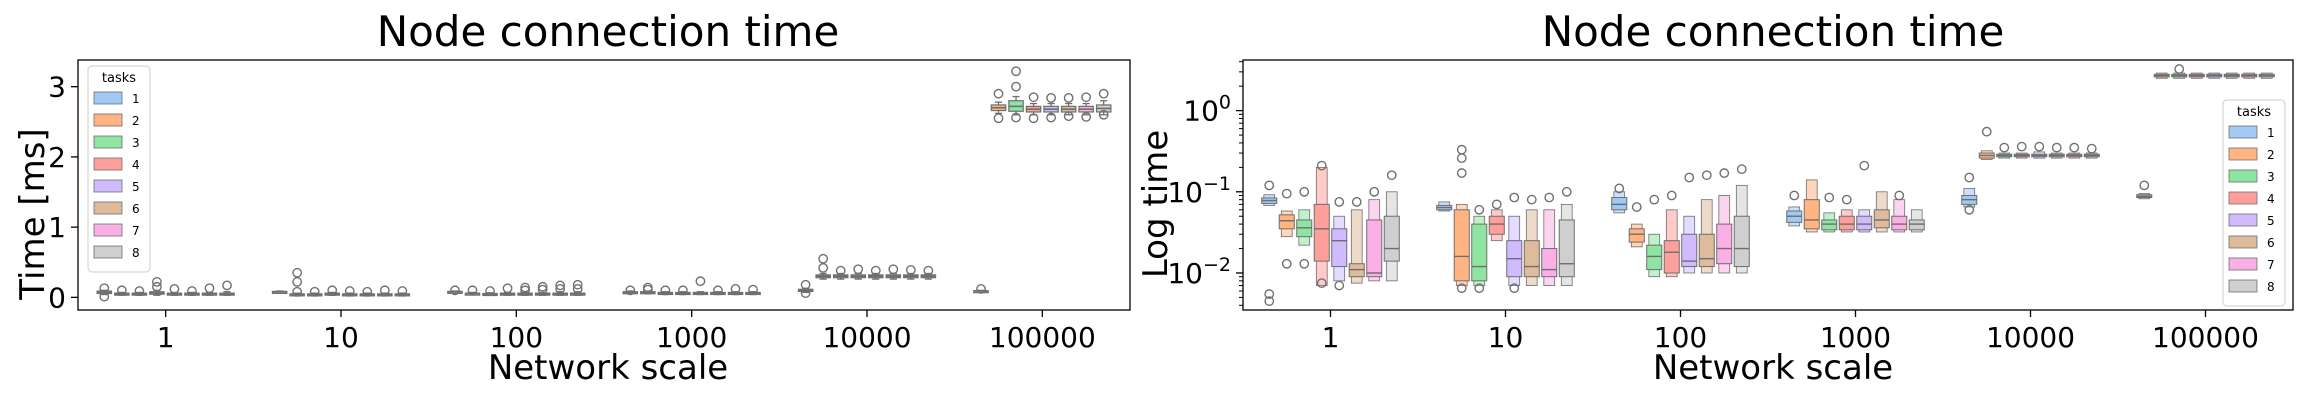 The image size is (2300, 400). What do you see at coordinates (2271, 133) in the screenshot?
I see `legend-label-1: 1` at bounding box center [2271, 133].